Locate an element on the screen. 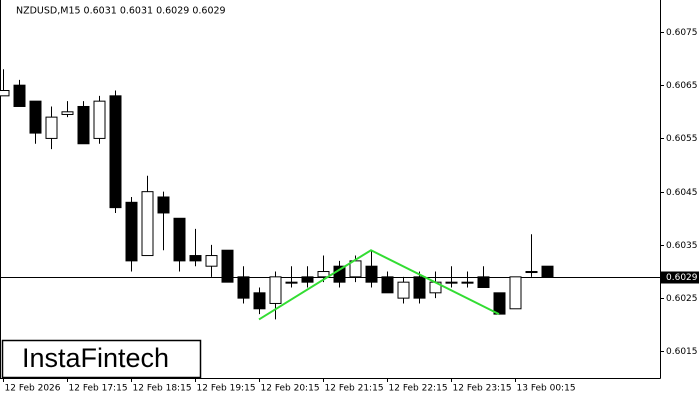 This screenshot has width=700, height=400. x-tick-label: 12 Feb 21:15 is located at coordinates (354, 389).